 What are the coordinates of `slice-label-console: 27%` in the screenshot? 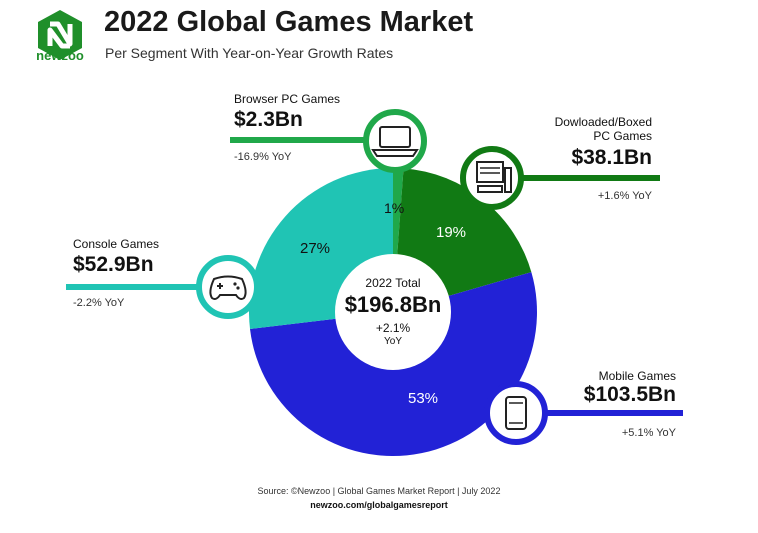 It's located at (315, 248).